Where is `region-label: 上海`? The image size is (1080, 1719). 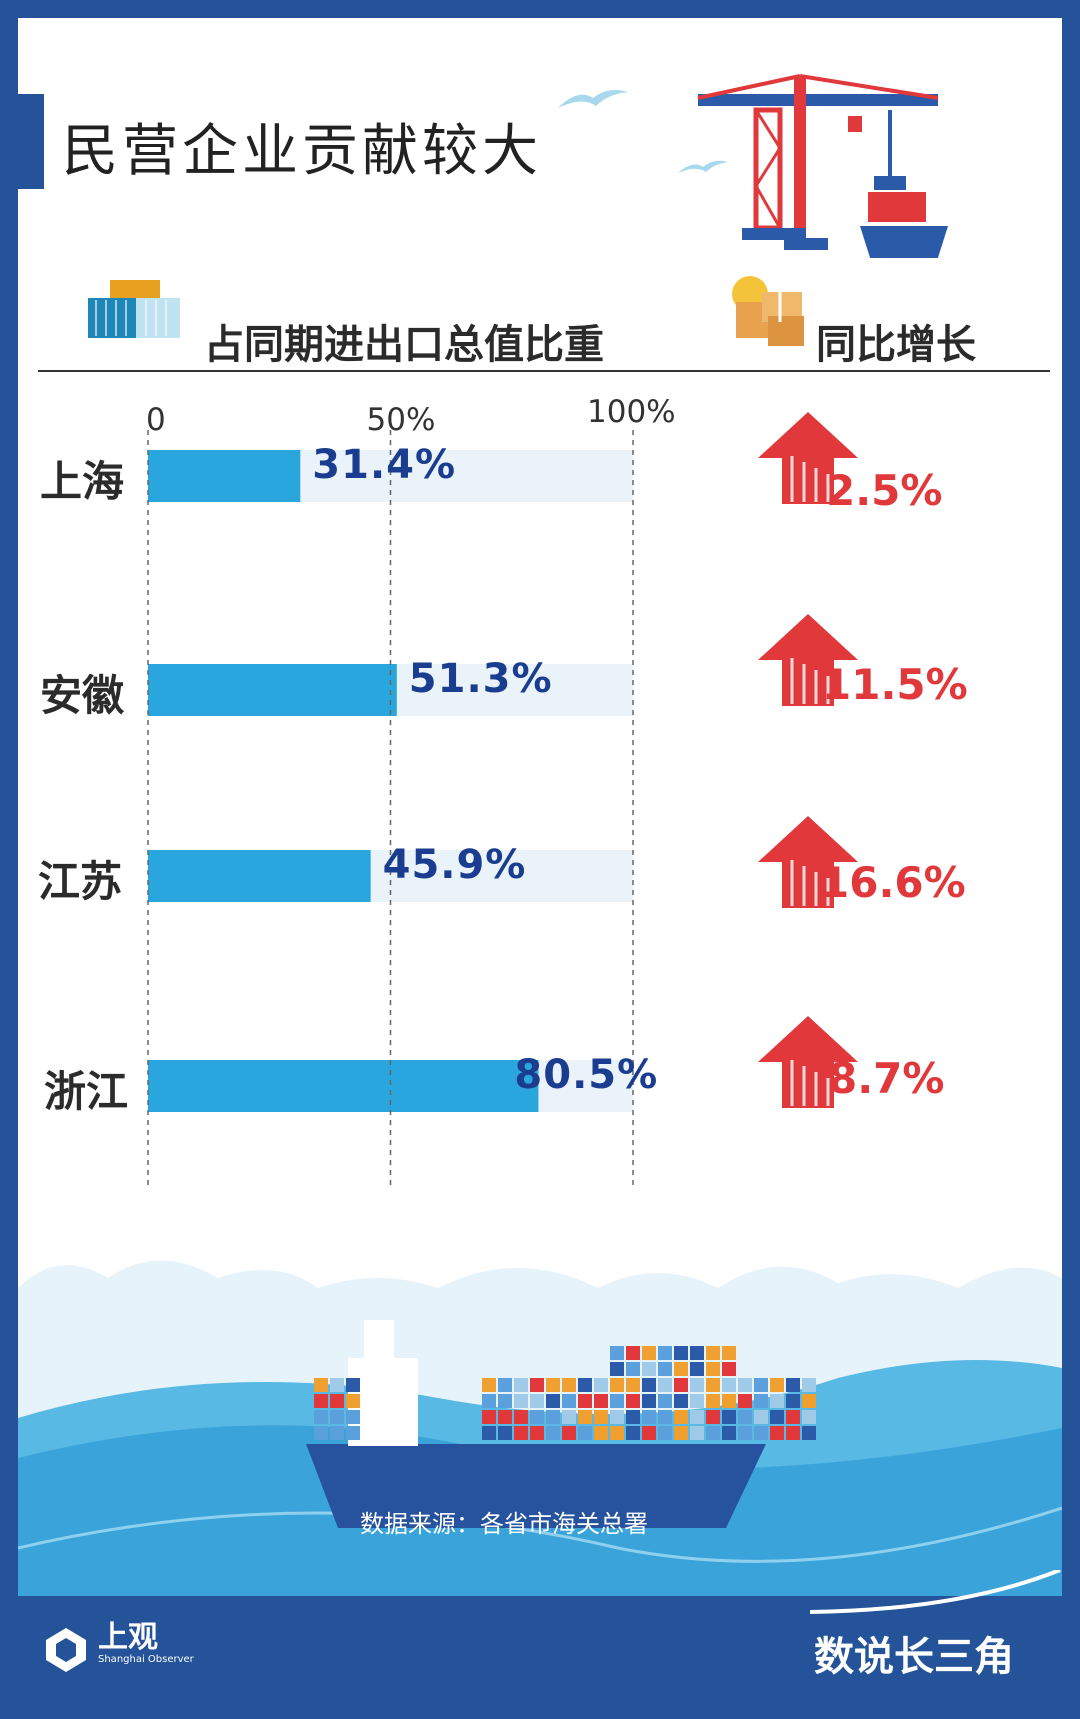 region-label: 上海 is located at coordinates (82, 481).